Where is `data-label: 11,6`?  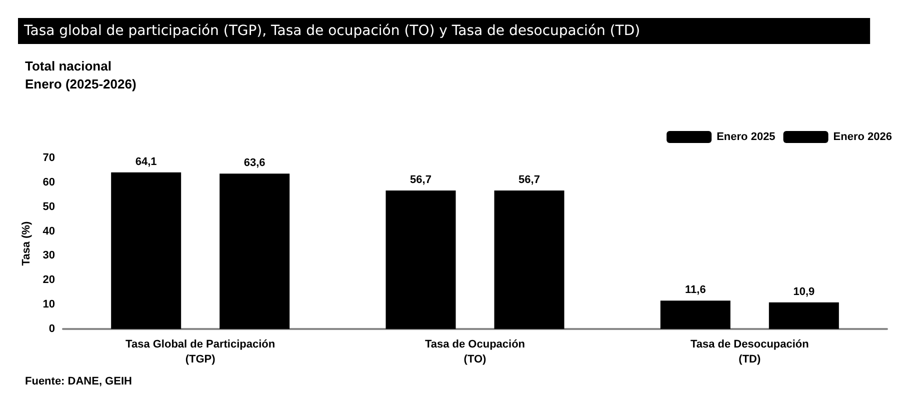 data-label: 11,6 is located at coordinates (695, 290).